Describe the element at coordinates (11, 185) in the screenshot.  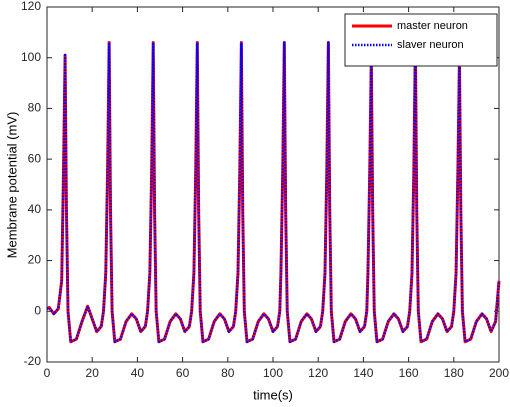
I see `y-axis-label: Membrane potential (mV)` at that location.